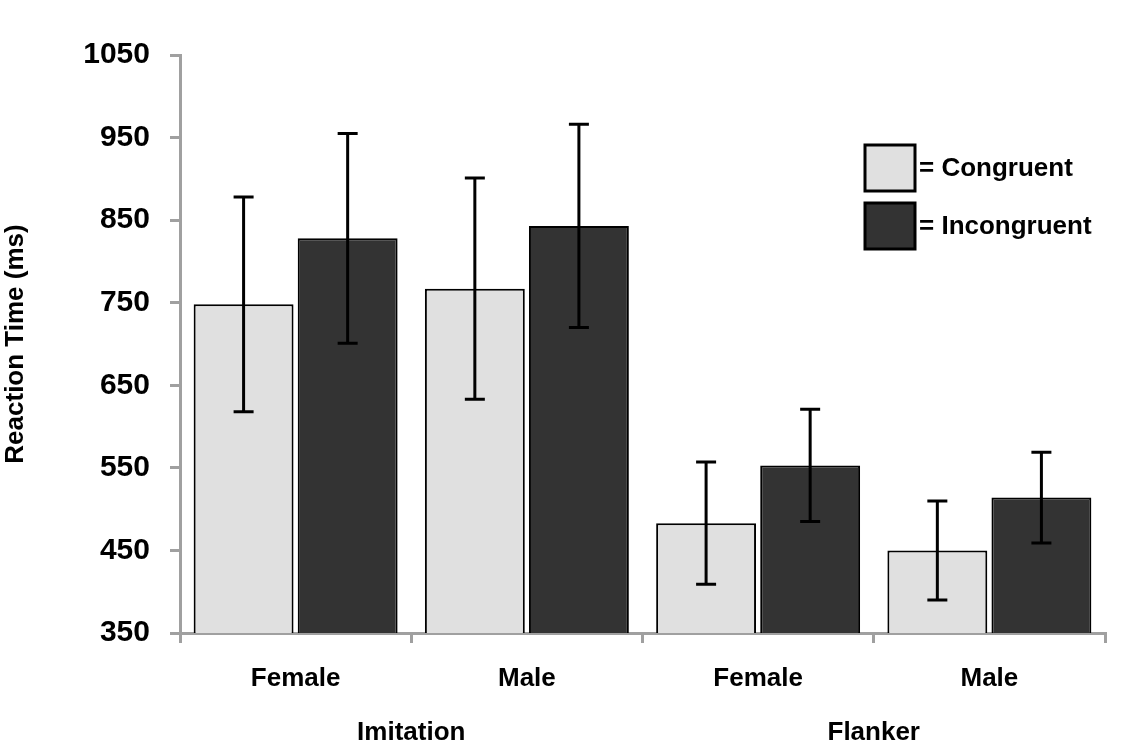 This screenshot has width=1136, height=749. Describe the element at coordinates (124, 631) in the screenshot. I see `y-tick-label: 350` at that location.